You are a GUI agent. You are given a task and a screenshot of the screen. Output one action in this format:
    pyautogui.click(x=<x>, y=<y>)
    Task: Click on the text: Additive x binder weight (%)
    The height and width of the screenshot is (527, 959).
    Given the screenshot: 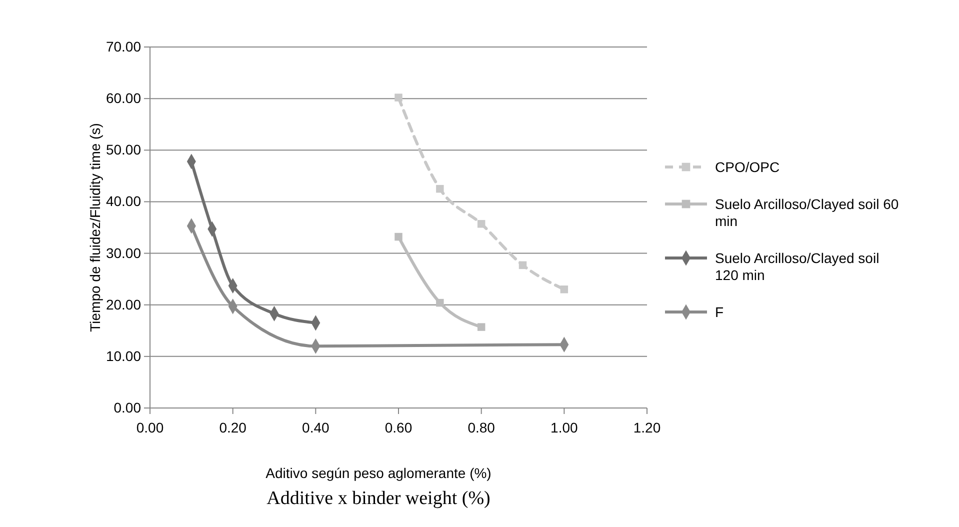 What is the action you would take?
    pyautogui.click(x=378, y=498)
    